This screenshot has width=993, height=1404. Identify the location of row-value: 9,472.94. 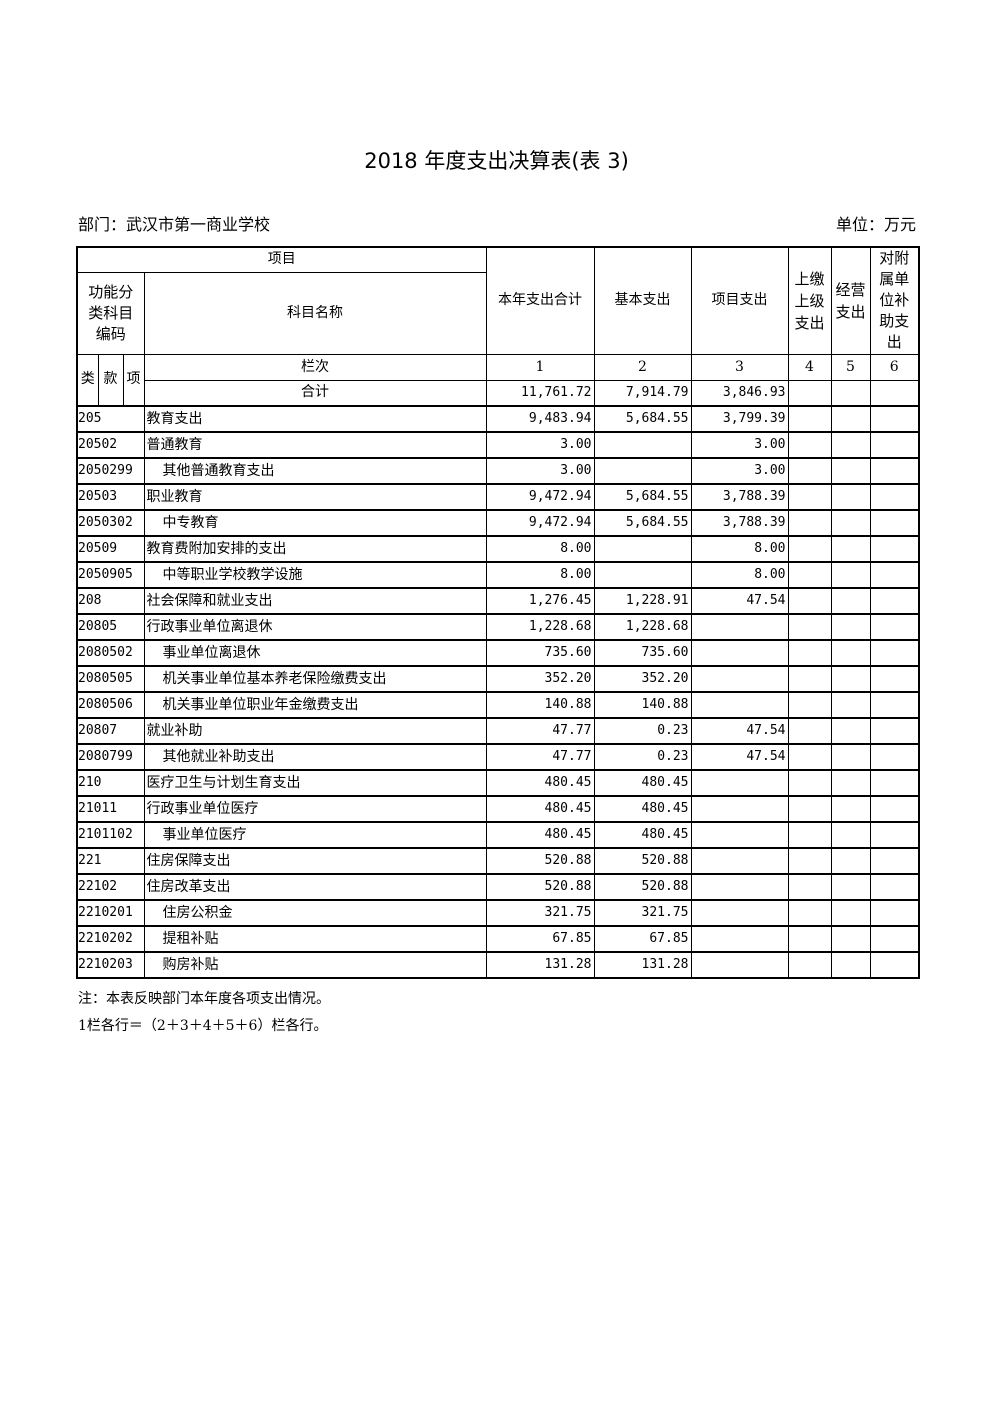
(540, 497).